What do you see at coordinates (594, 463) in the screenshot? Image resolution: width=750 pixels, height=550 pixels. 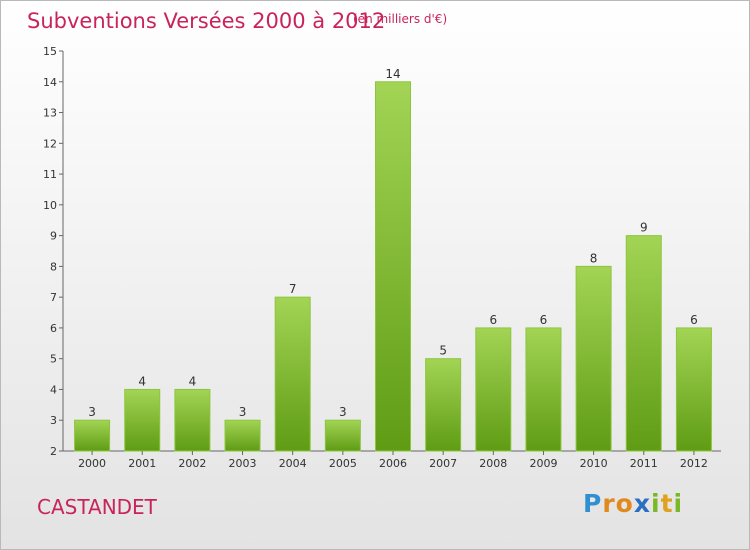 I see `x-tick-label: 2010` at bounding box center [594, 463].